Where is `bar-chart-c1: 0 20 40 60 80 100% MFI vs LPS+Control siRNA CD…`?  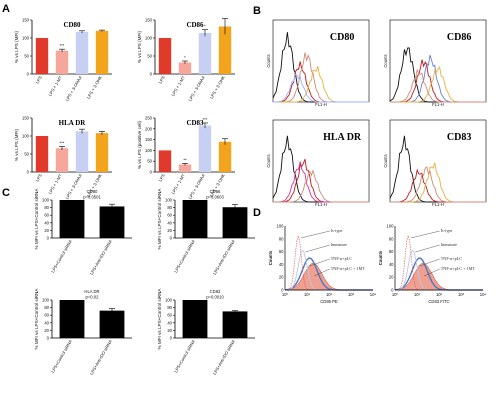
bar-chart-c1: 0 20 40 60 80 100% MFI vs LPS+Control siRNA CD… is located at coordinates (83, 232).